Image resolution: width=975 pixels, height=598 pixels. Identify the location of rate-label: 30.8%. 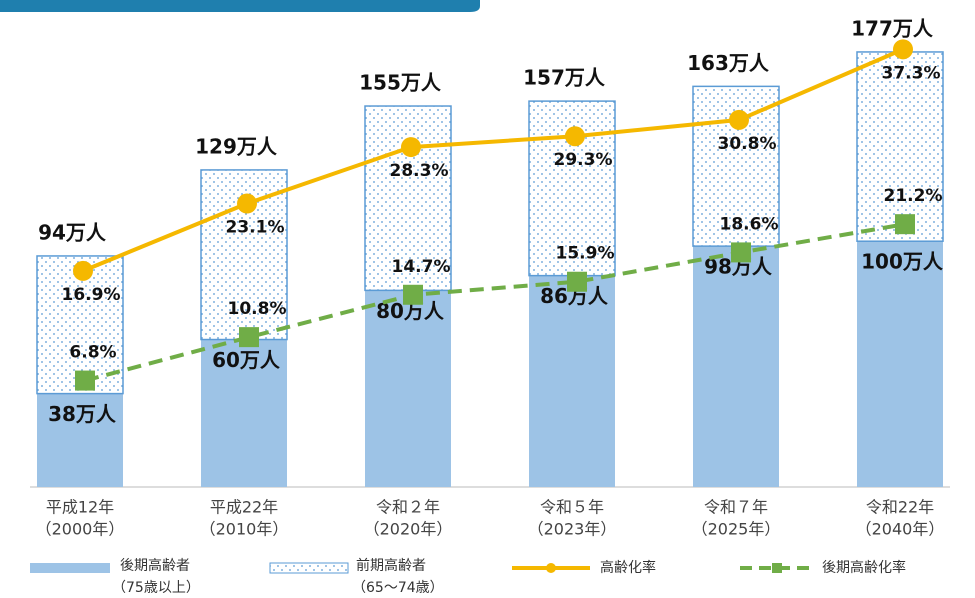
(747, 144).